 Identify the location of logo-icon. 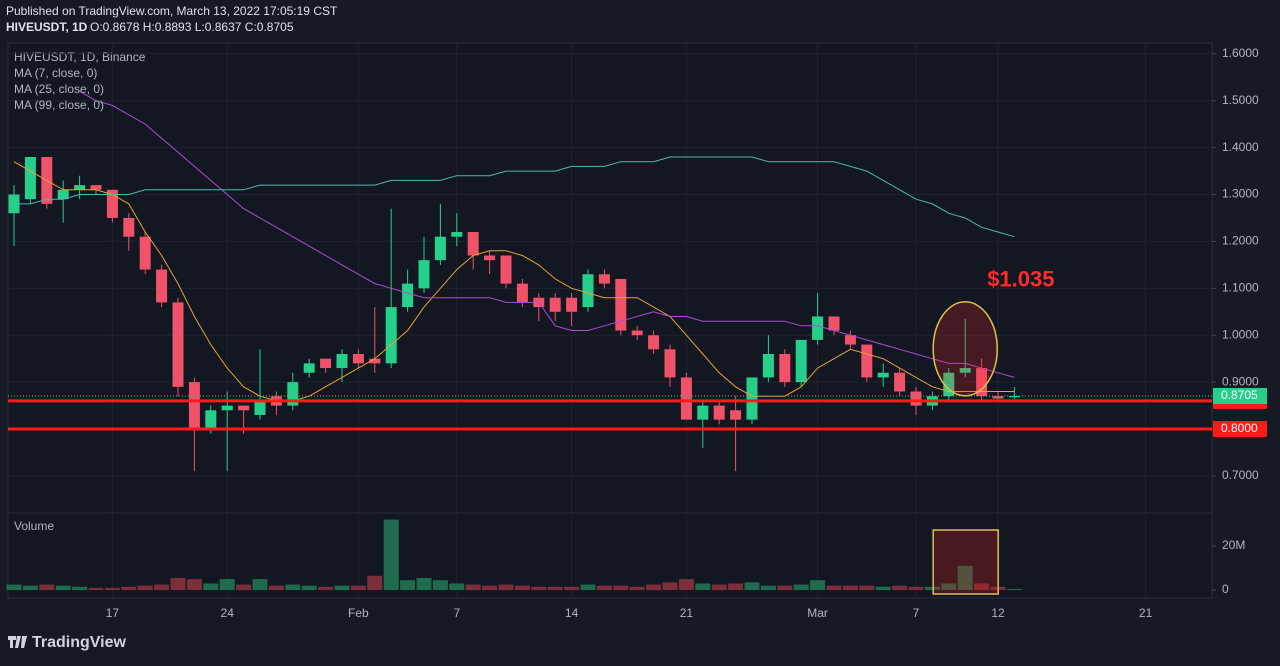
(17, 642).